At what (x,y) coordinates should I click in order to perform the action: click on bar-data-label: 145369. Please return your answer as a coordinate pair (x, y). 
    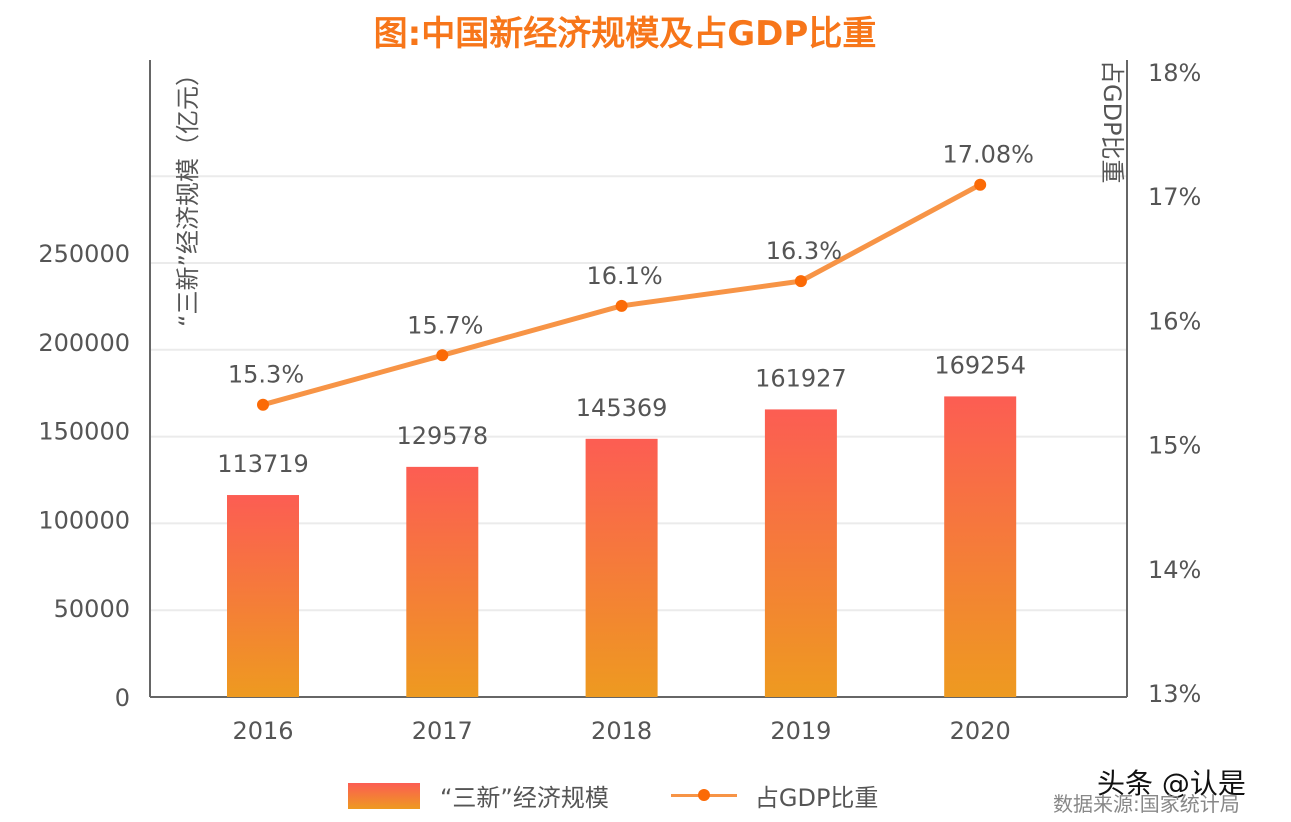
    Looking at the image, I should click on (622, 408).